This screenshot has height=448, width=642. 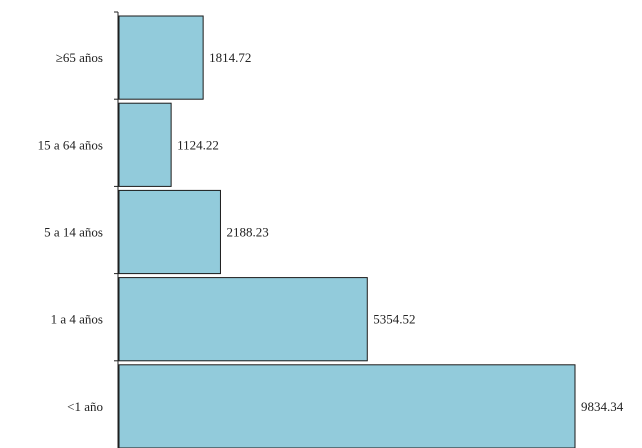 I want to click on value-label: 5354.52, so click(x=394, y=319).